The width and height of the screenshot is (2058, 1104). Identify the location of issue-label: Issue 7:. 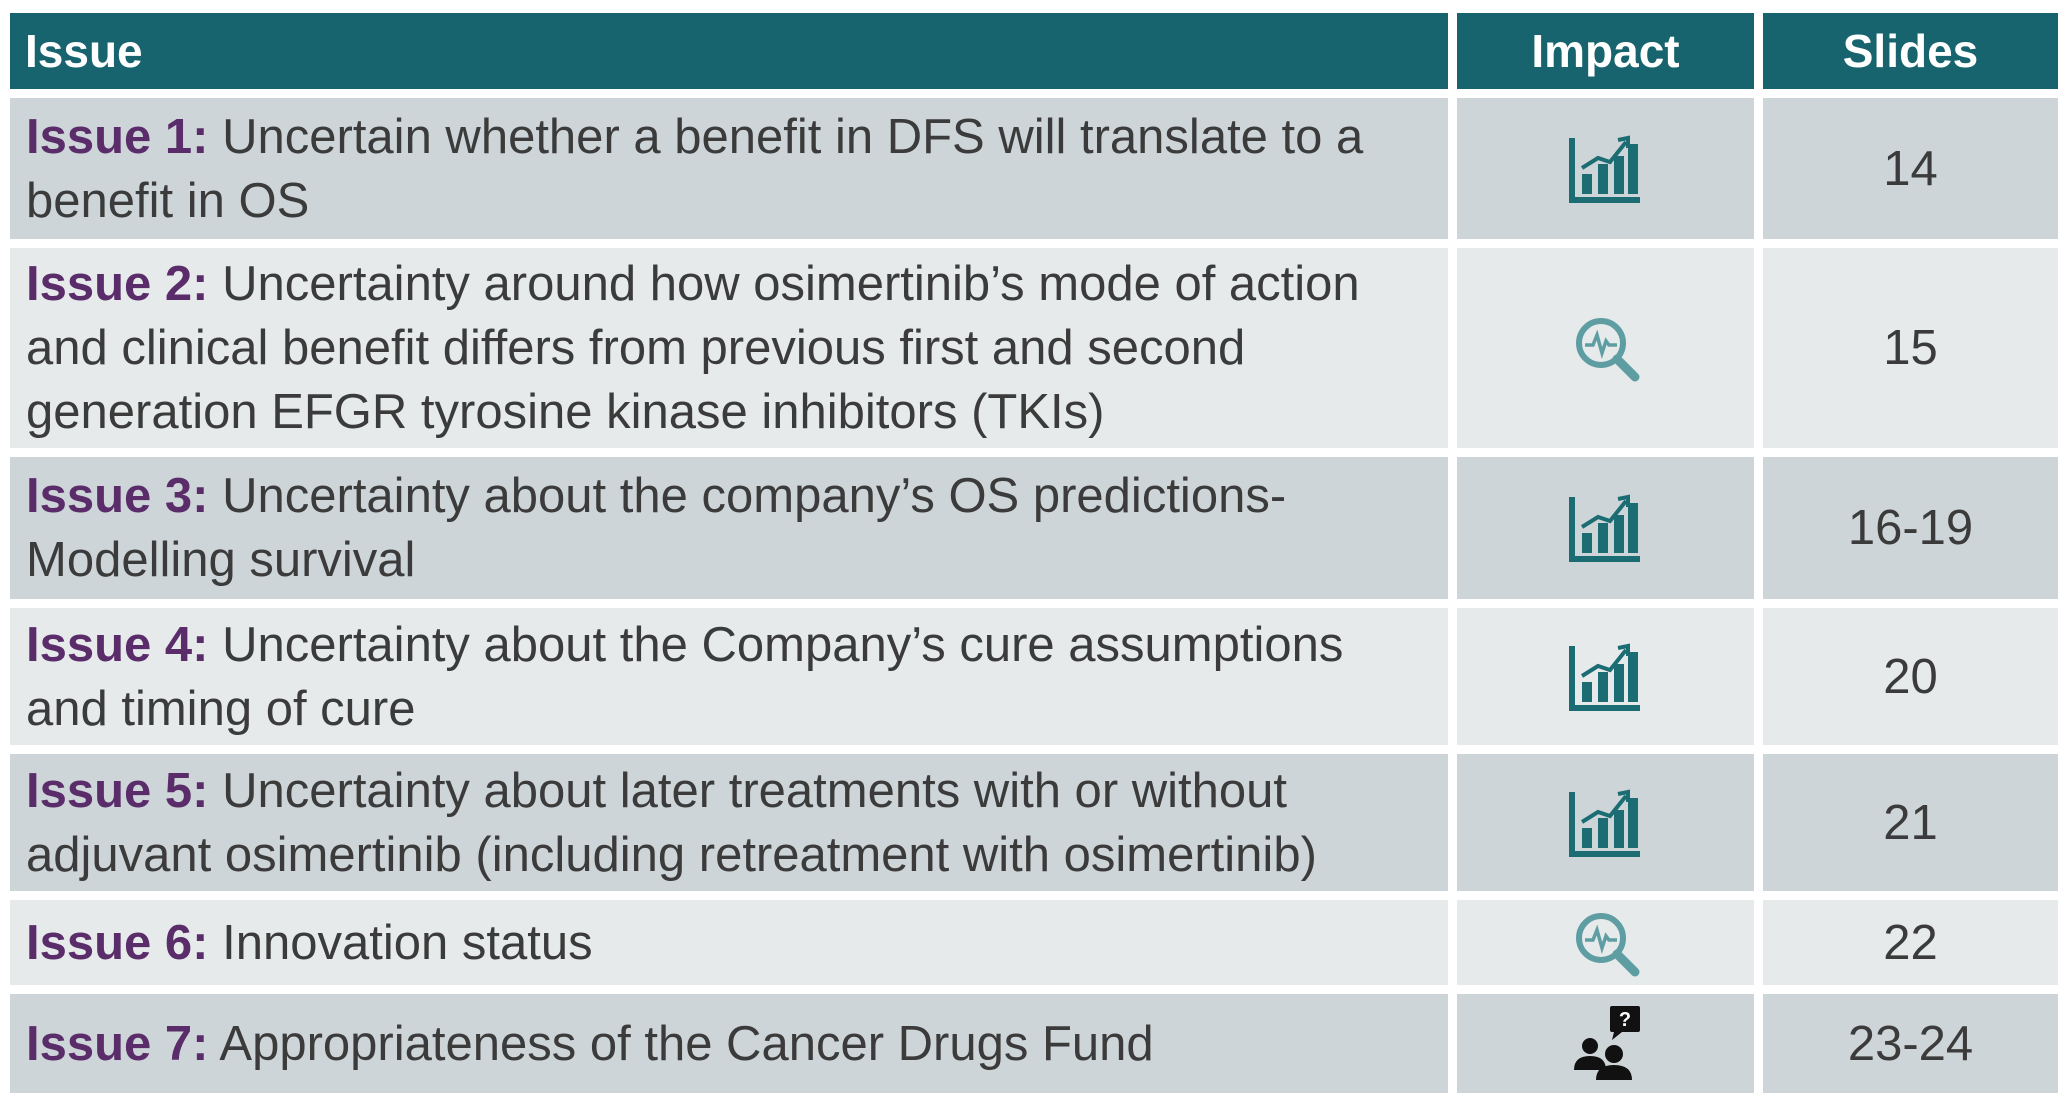
(117, 1043).